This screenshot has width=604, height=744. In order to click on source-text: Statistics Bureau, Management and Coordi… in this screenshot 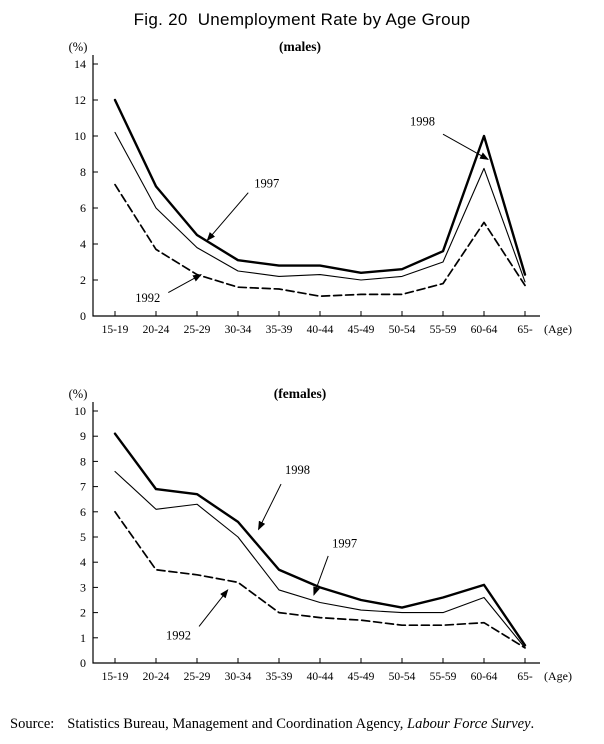, I will do `click(237, 724)`.